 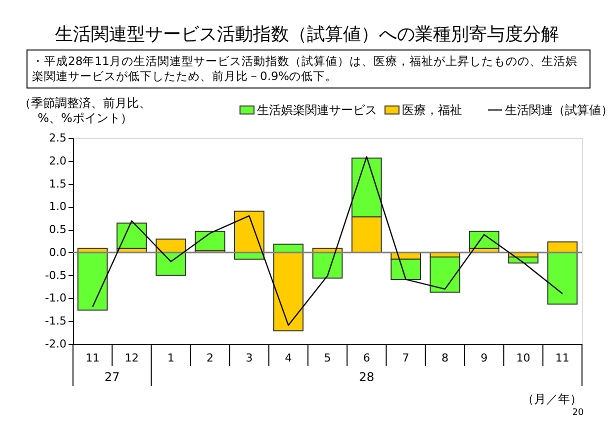 What do you see at coordinates (57, 138) in the screenshot?
I see `y-tick-label: 2.5` at bounding box center [57, 138].